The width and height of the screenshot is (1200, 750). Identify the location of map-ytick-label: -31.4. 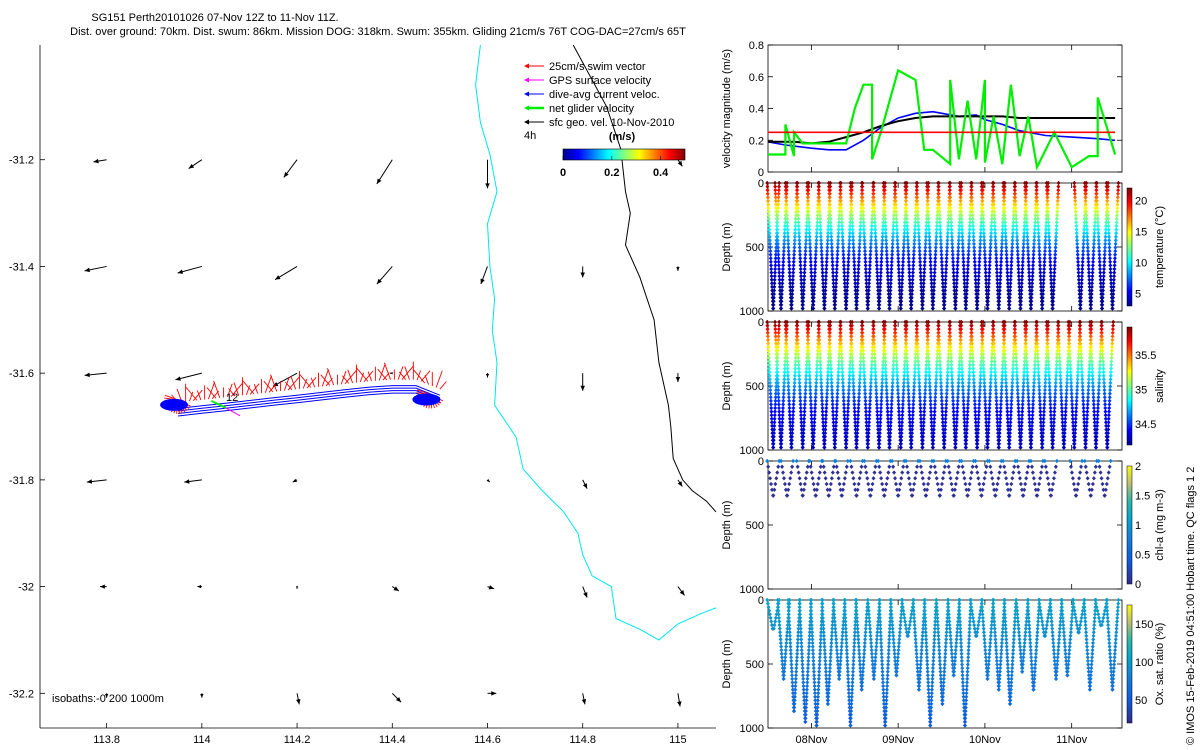
(21, 267).